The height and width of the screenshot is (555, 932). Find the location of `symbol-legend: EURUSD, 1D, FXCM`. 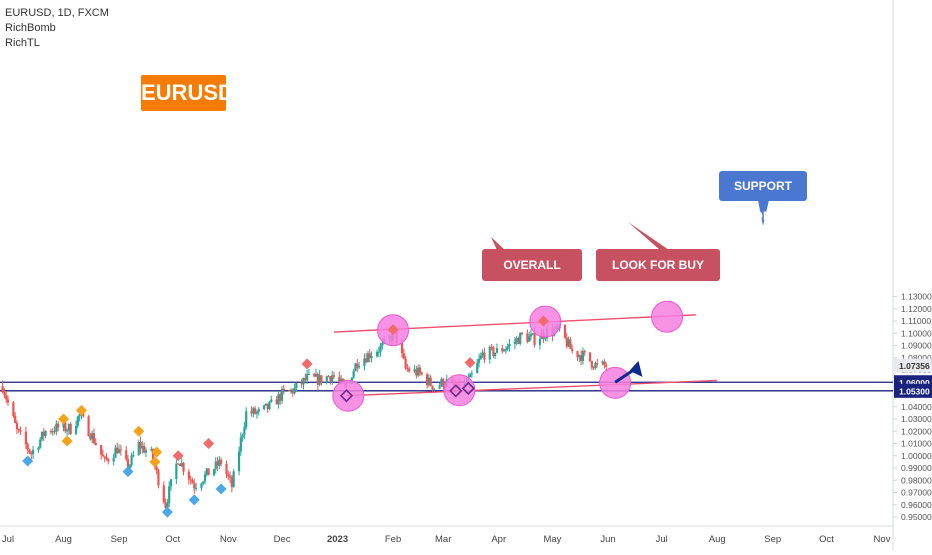

symbol-legend: EURUSD, 1D, FXCM is located at coordinates (57, 13).